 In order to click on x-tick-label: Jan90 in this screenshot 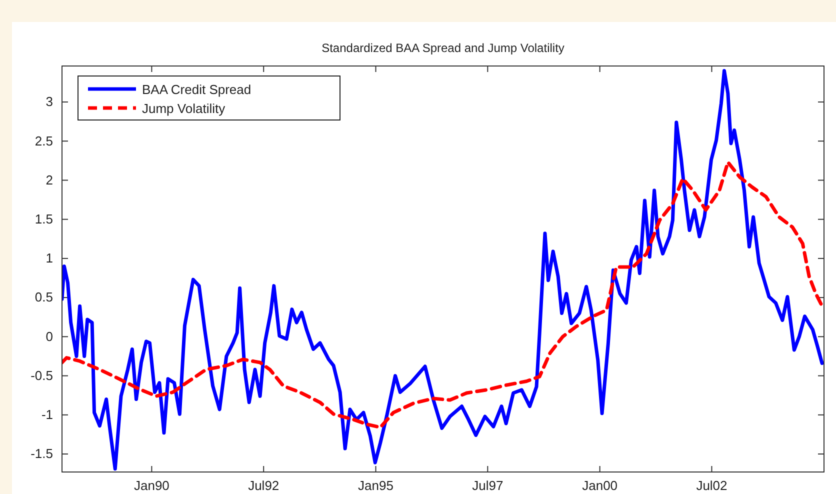, I will do `click(152, 486)`.